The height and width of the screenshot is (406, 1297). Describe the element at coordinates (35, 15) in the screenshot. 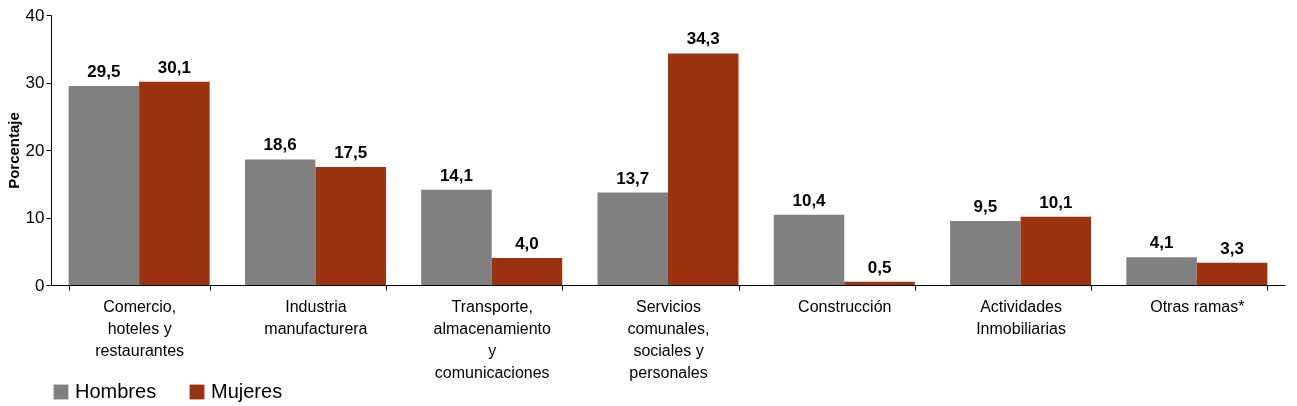

I see `y-tick-label: 40` at that location.